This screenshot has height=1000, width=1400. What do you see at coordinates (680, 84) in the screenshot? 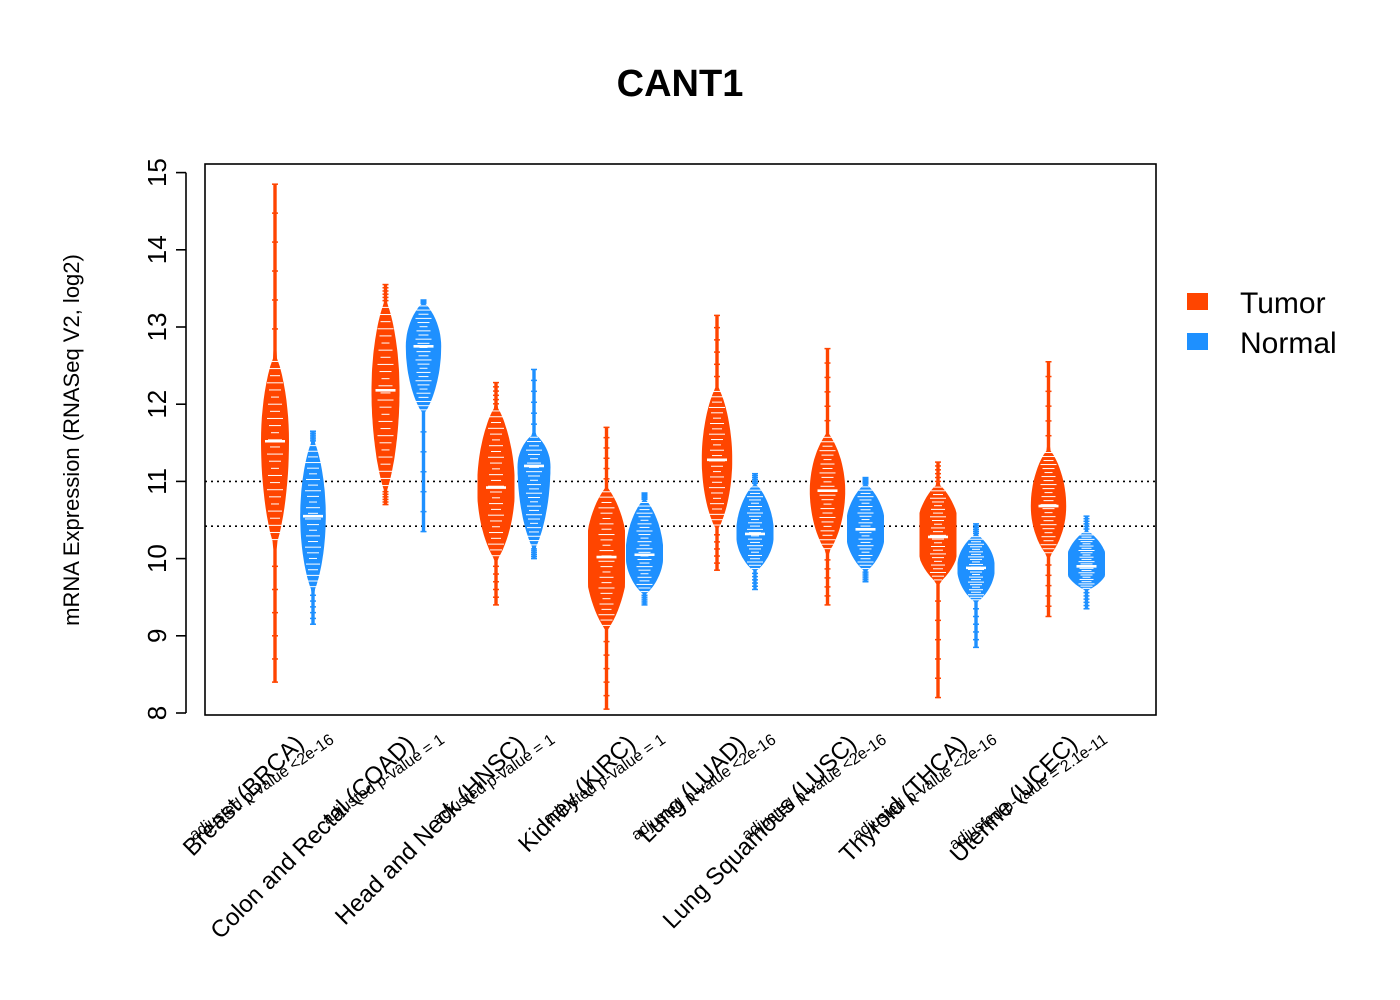
I see `chart-title: CANT1` at bounding box center [680, 84].